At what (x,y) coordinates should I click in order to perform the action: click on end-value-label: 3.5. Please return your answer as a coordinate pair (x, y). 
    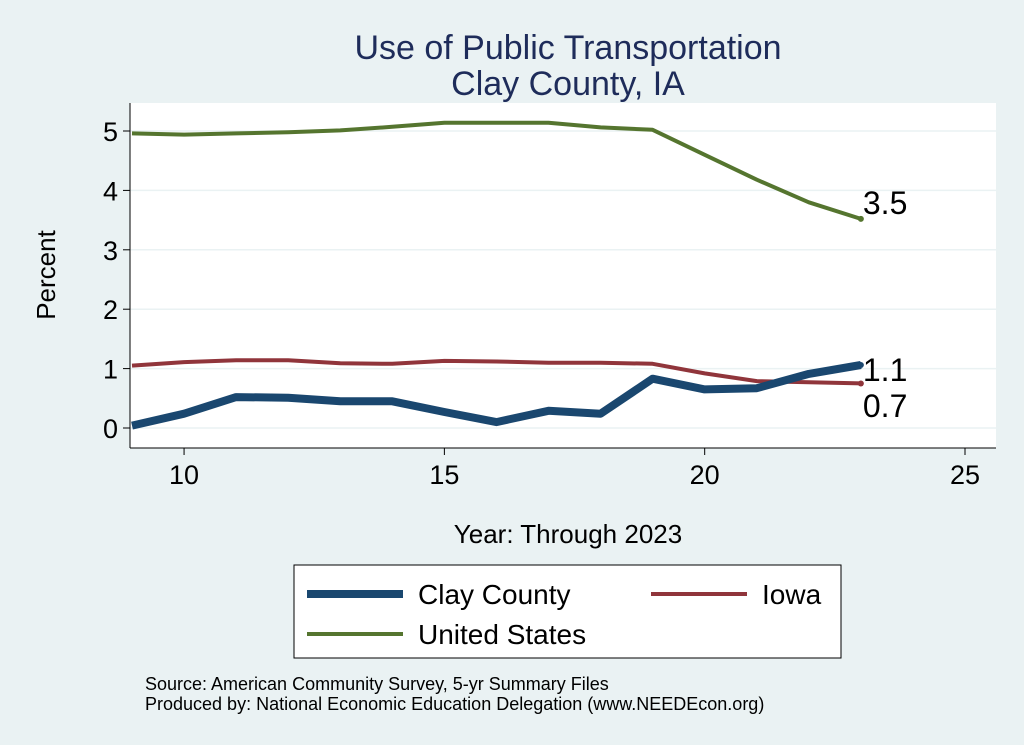
    Looking at the image, I should click on (885, 203).